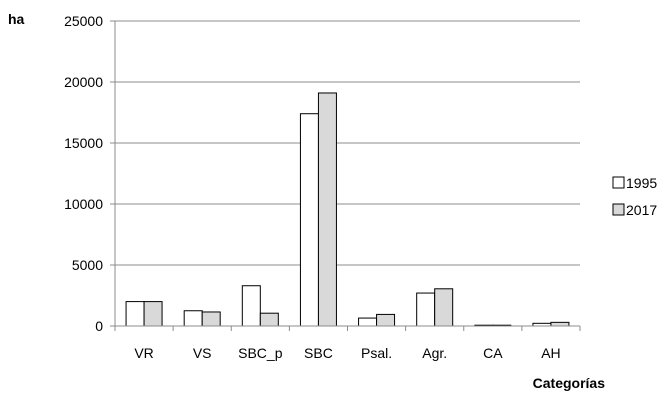  I want to click on bar-Psal.-1995, so click(368, 322).